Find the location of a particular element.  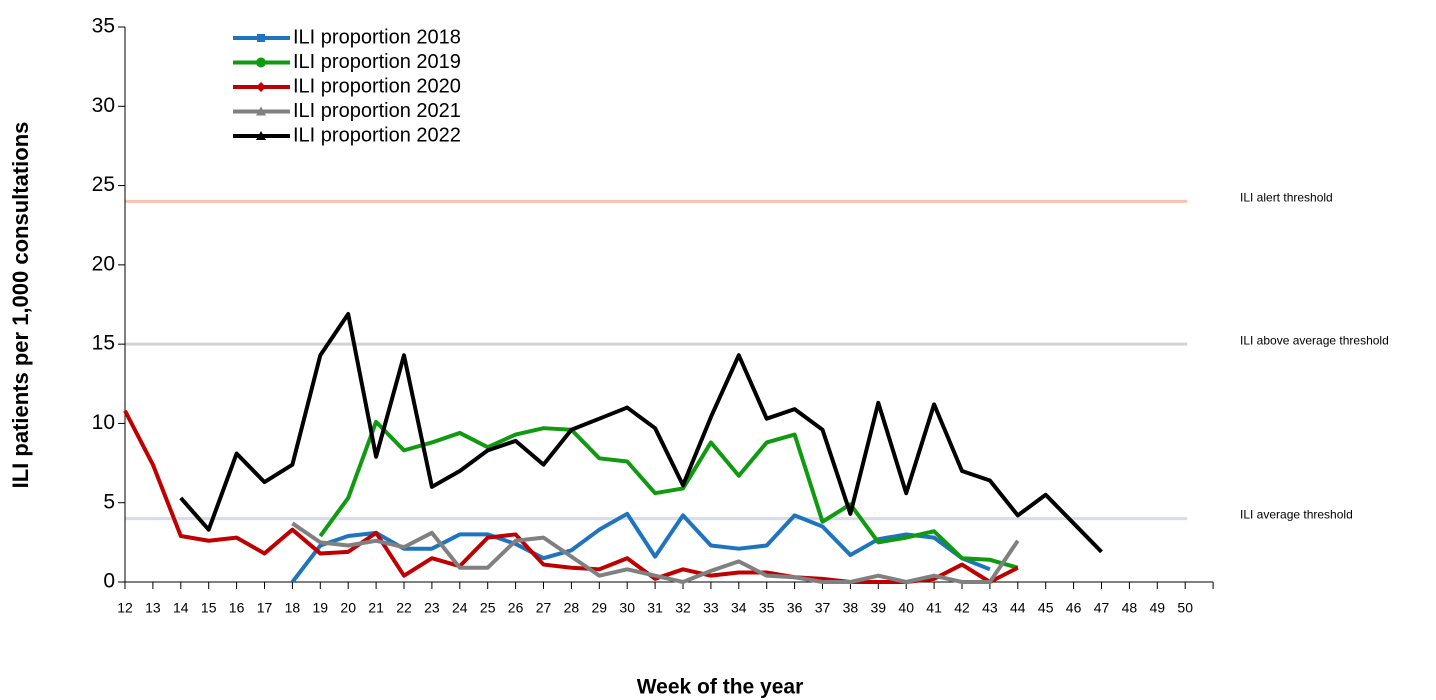

x-tick-label: 44 is located at coordinates (1018, 608).